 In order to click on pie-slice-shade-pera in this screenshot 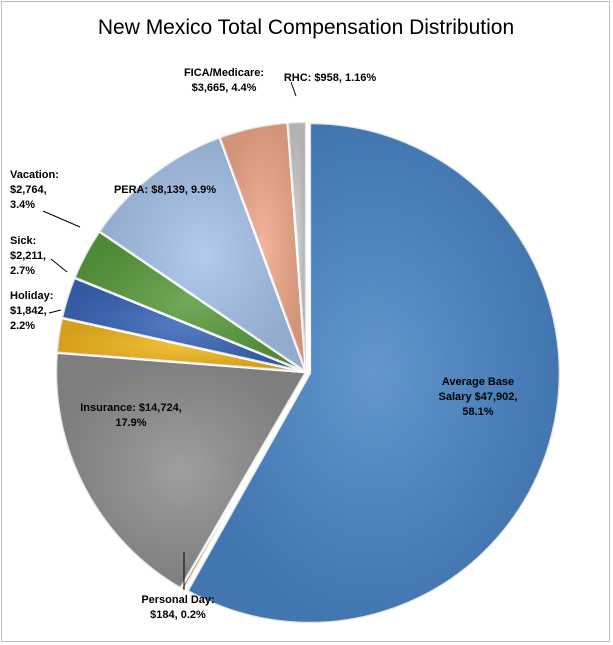, I will do `click(203, 254)`.